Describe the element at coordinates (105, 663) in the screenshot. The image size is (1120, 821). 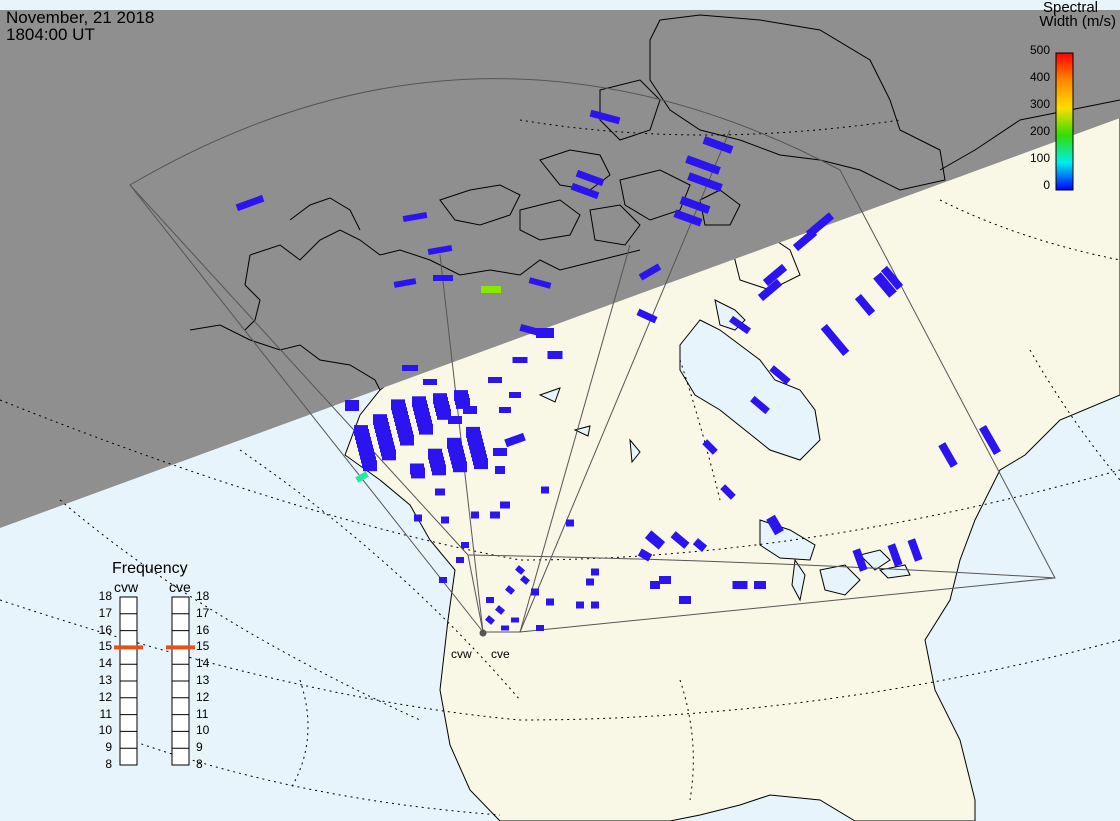
I see `frequency-tick-left: 14` at that location.